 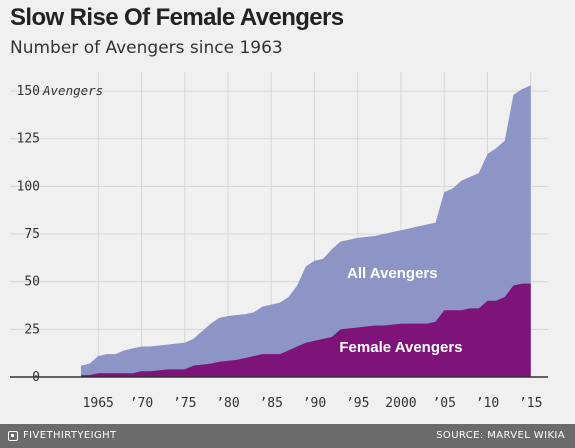 What do you see at coordinates (530, 403) in the screenshot?
I see `x-tick-label: ’15` at bounding box center [530, 403].